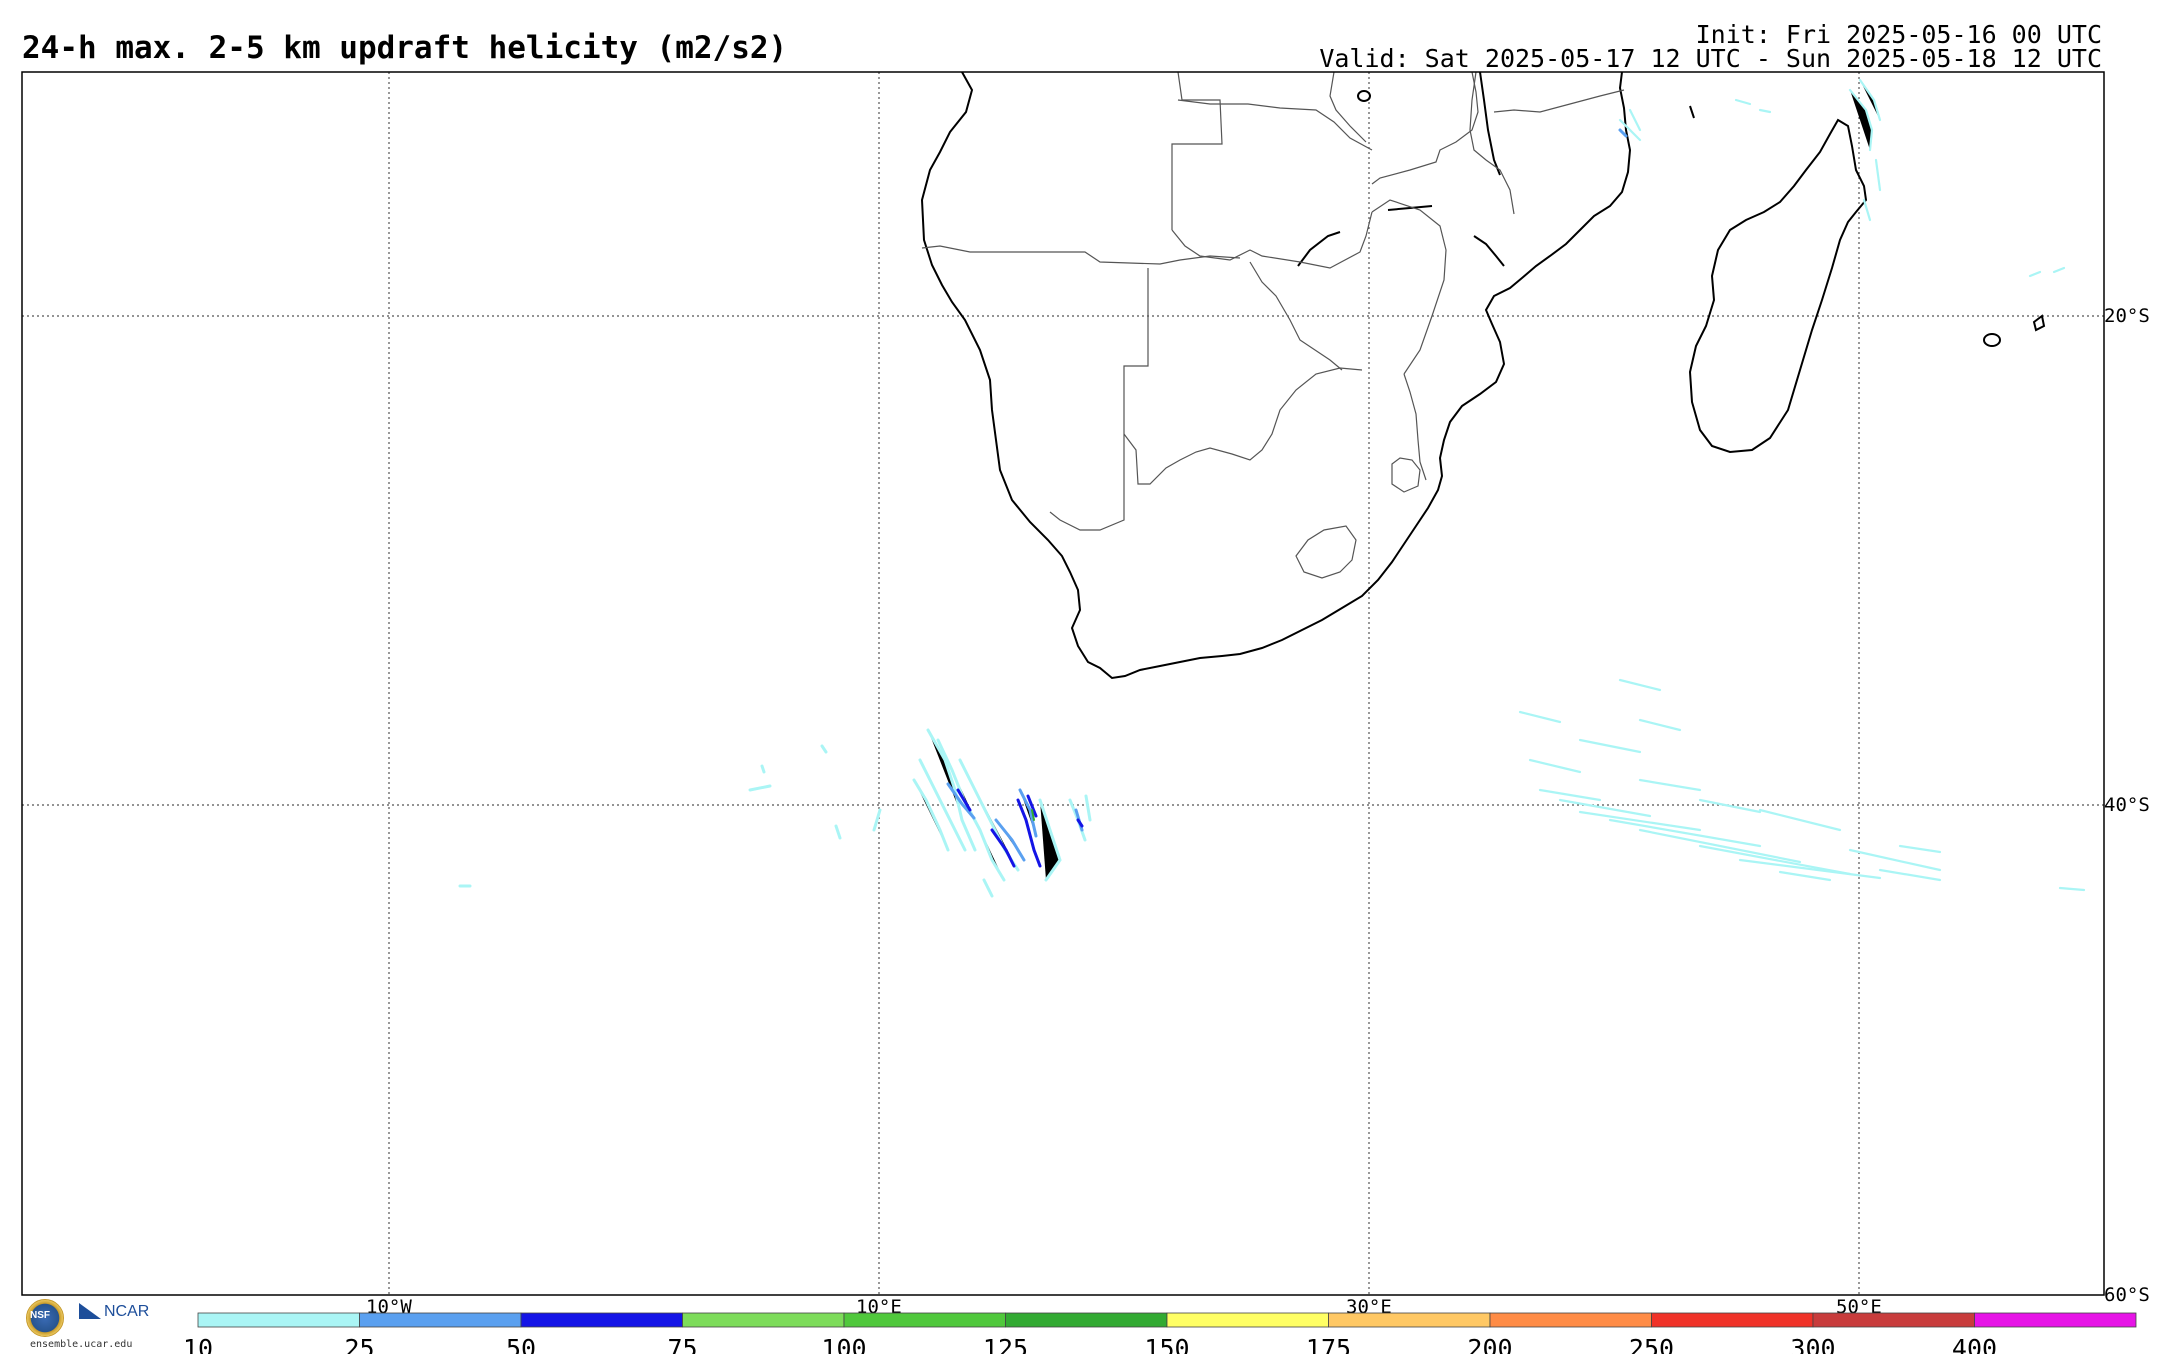 This screenshot has height=1354, width=2160. I want to click on nsf-seal-icon, so click(45, 1318).